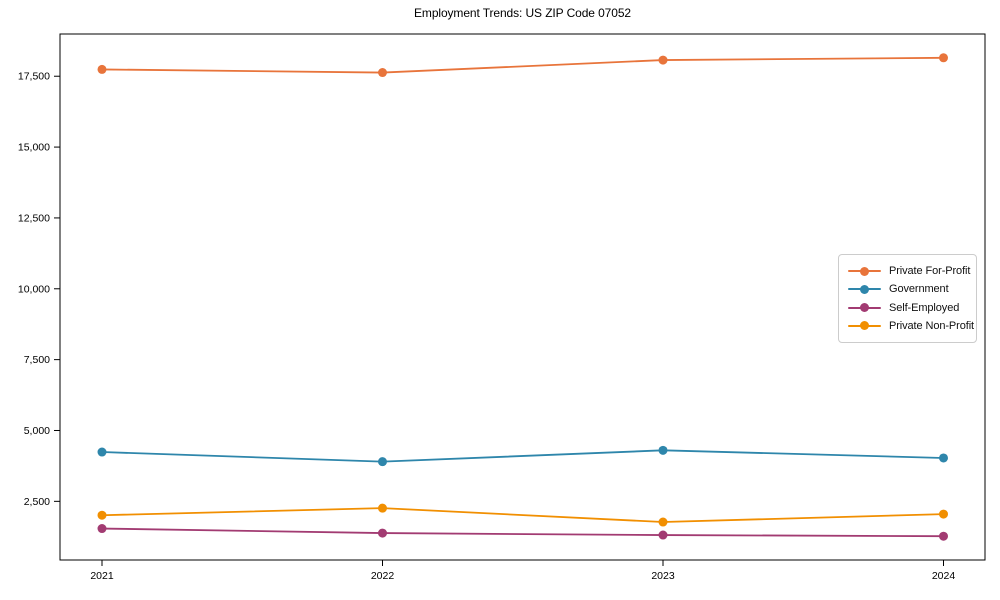 This screenshot has width=1000, height=600. I want to click on legend-swatch-private-for-profit, so click(864, 271).